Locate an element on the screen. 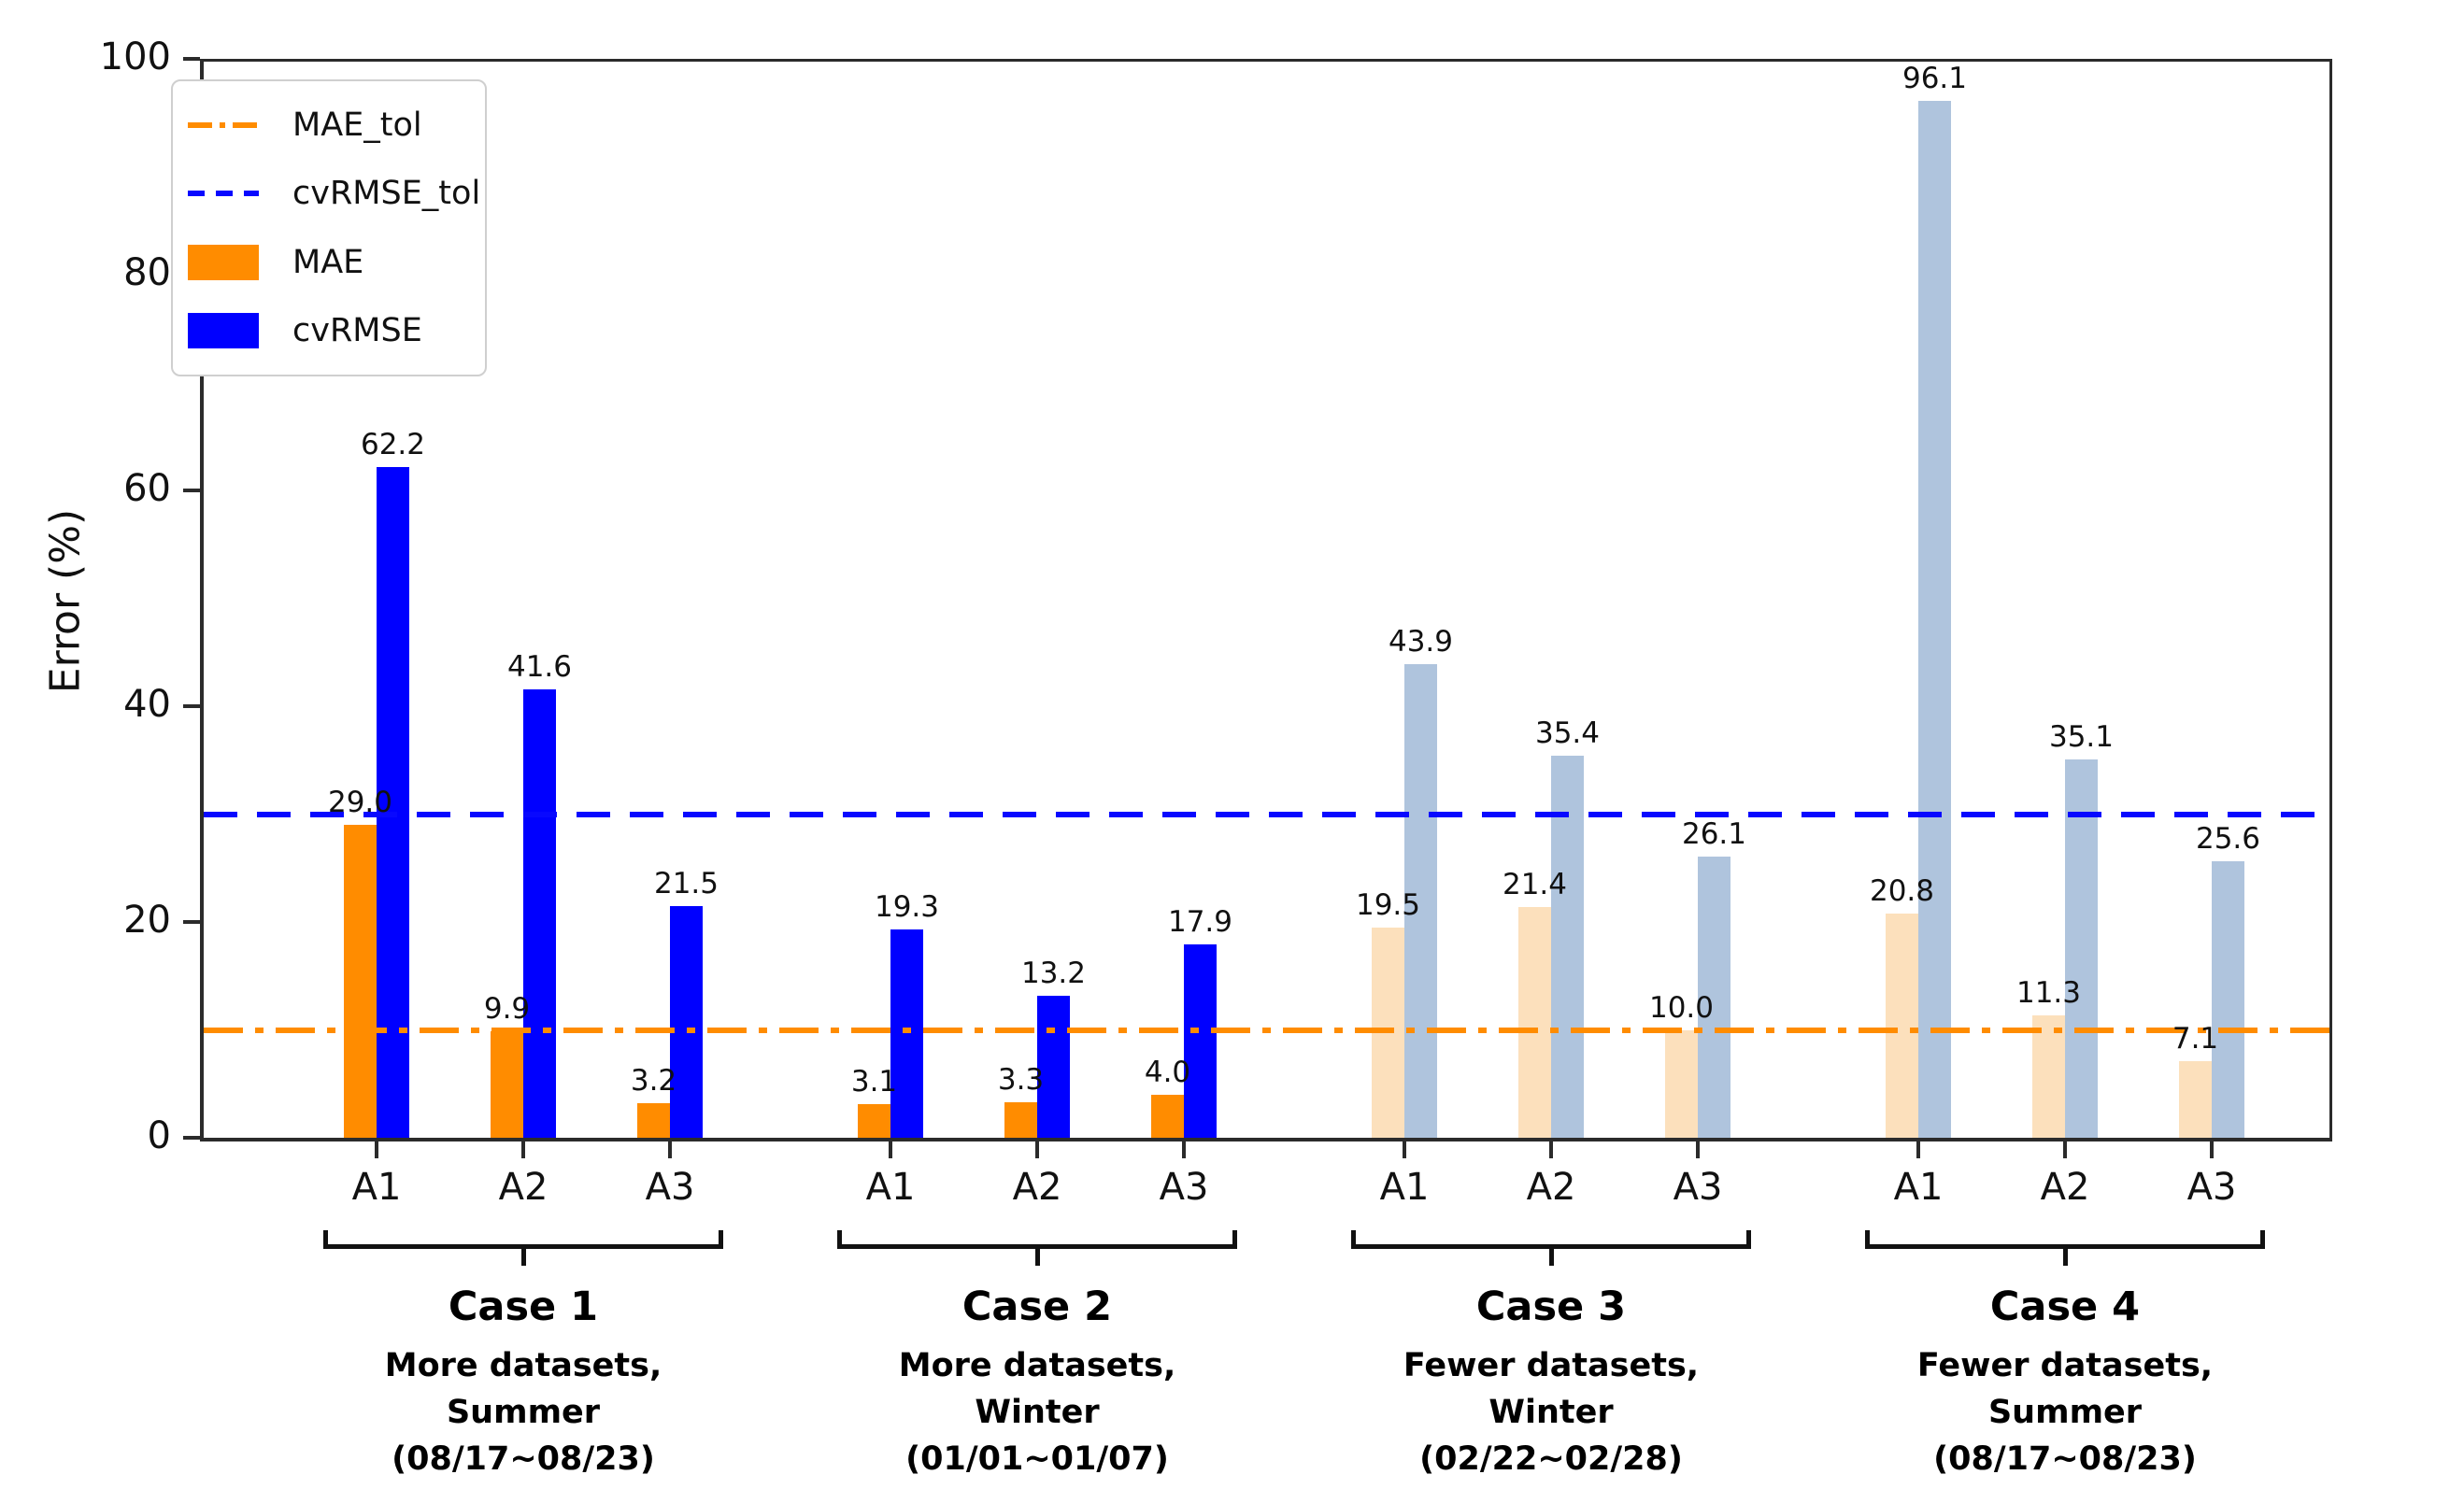 This screenshot has width=2464, height=1503. value-label: 10.0 is located at coordinates (1681, 1008).